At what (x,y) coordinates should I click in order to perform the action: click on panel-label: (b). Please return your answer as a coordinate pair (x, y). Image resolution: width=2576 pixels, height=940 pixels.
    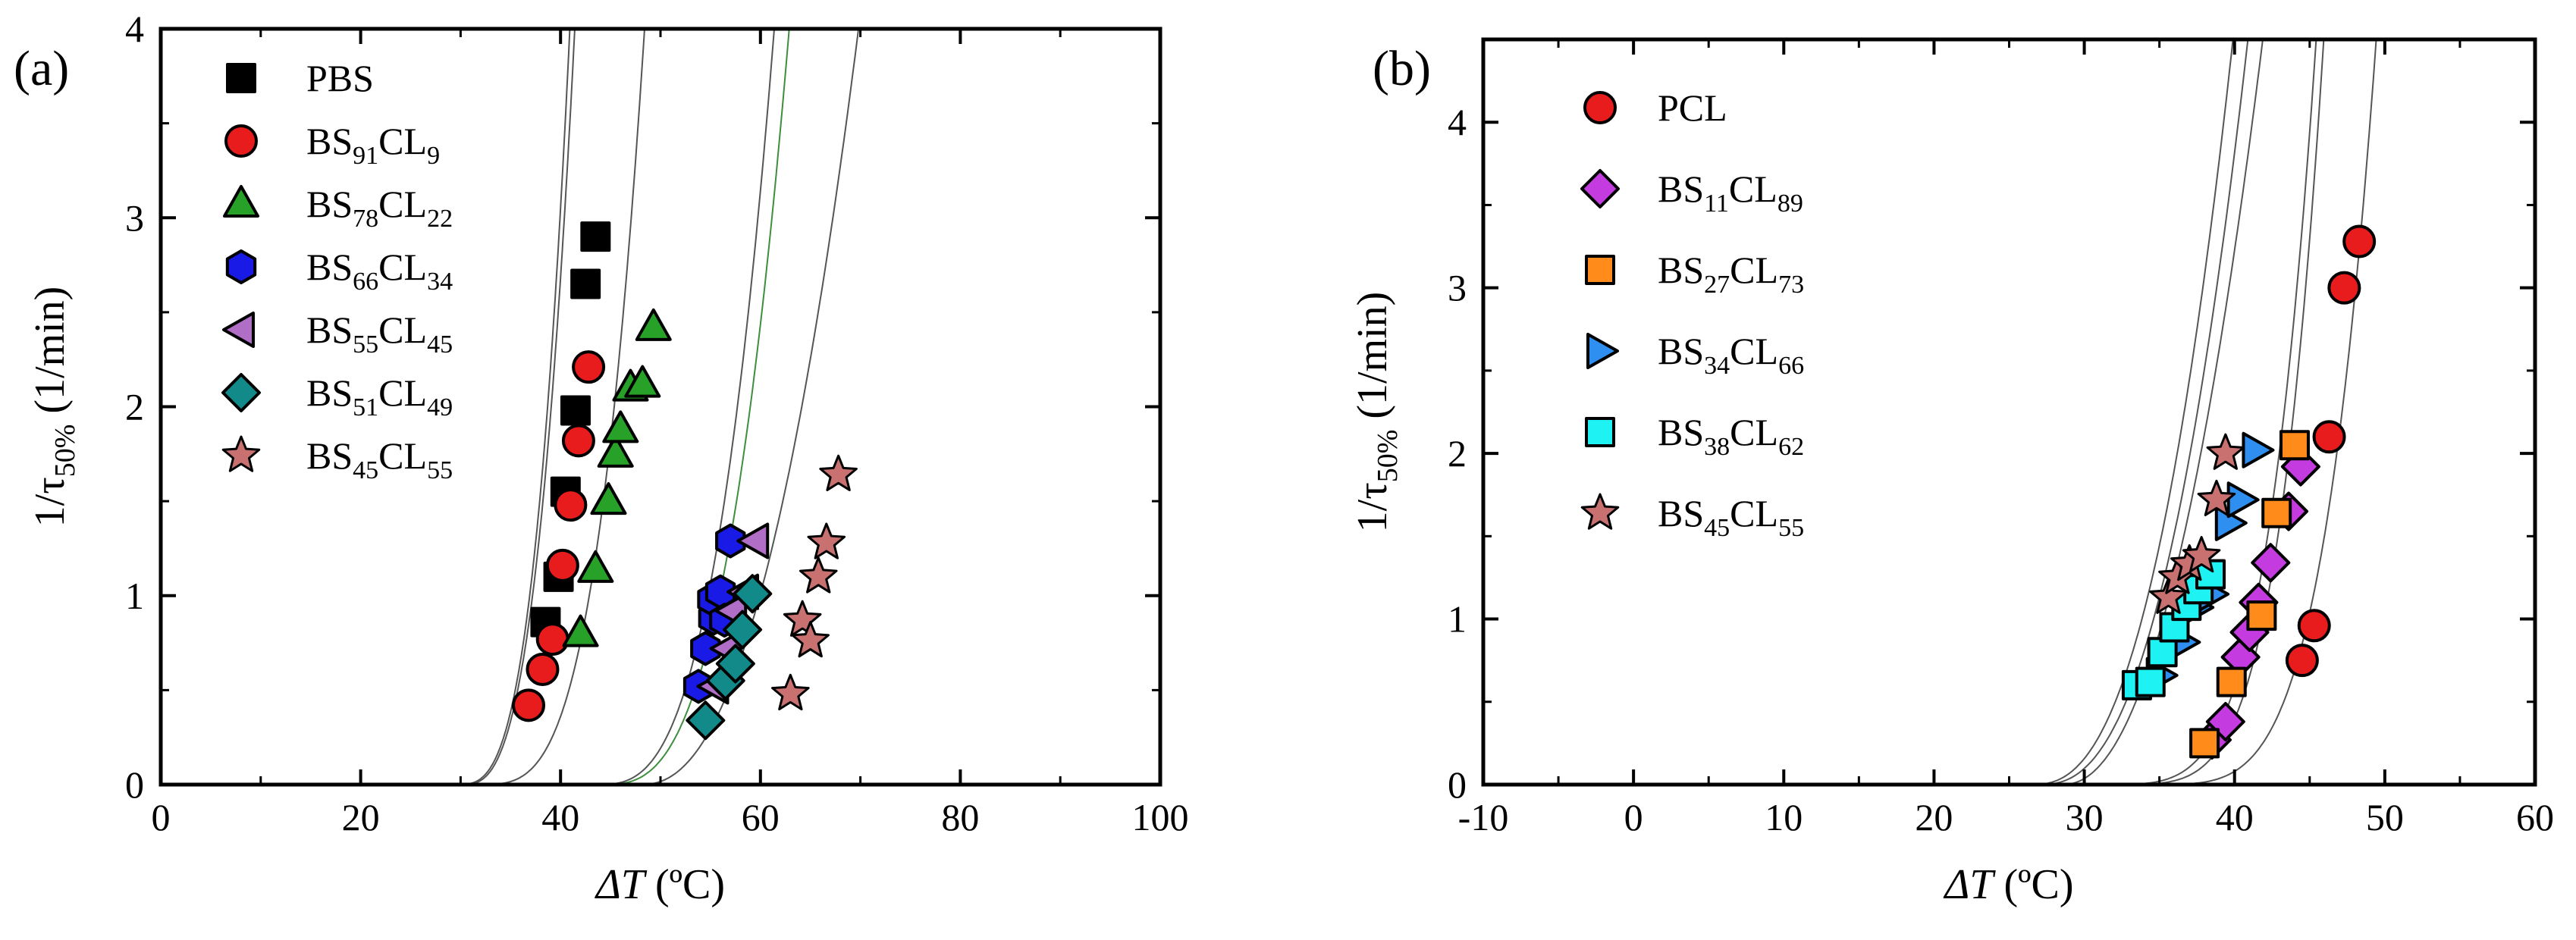
    Looking at the image, I should click on (1402, 68).